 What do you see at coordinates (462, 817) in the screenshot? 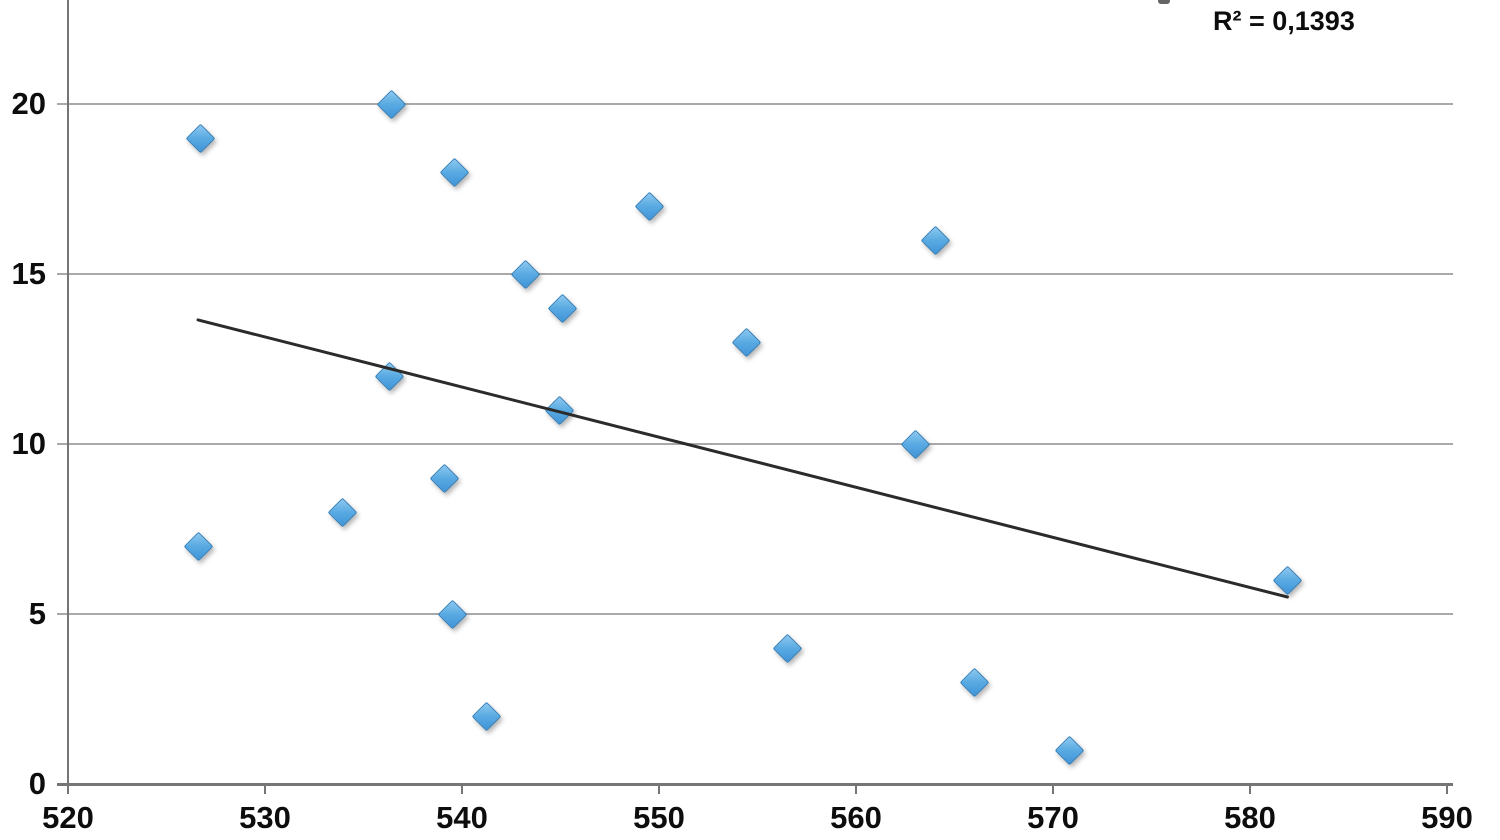
I see `x-tick-label-540: 540` at bounding box center [462, 817].